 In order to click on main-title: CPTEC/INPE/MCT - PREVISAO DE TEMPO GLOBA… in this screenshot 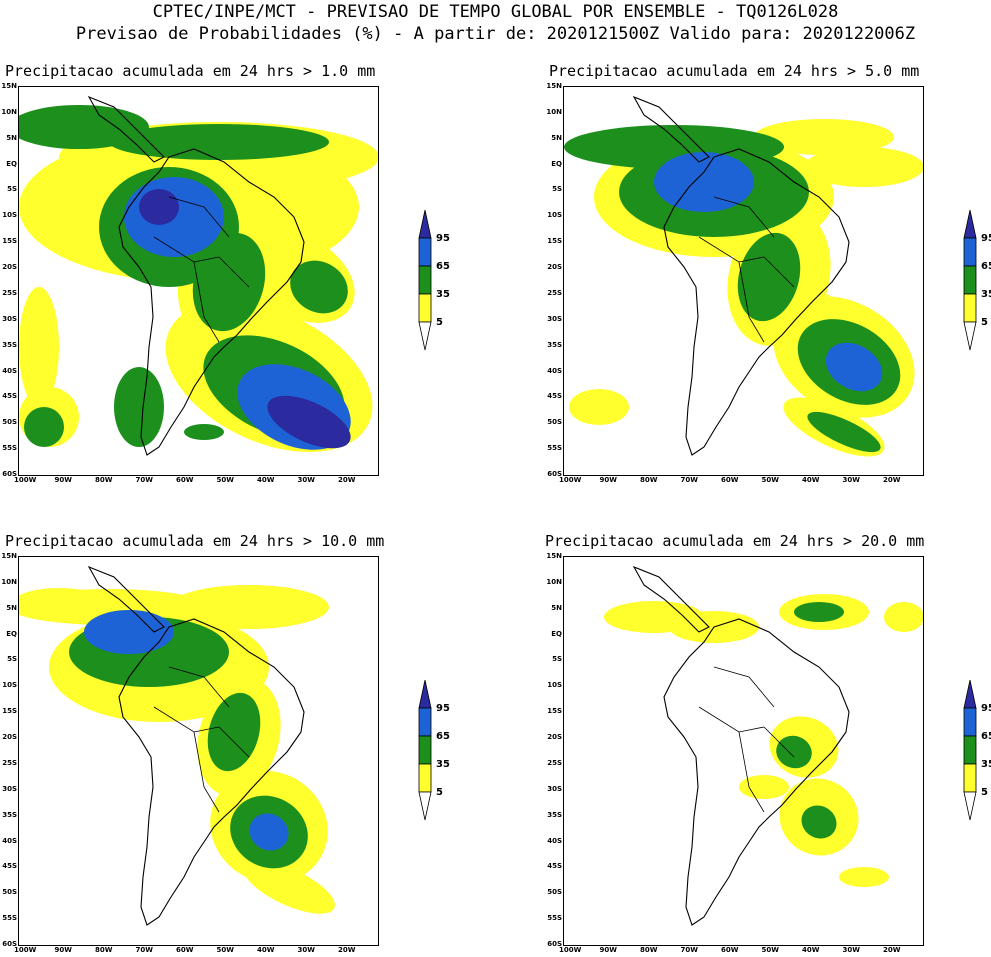, I will do `click(495, 12)`.